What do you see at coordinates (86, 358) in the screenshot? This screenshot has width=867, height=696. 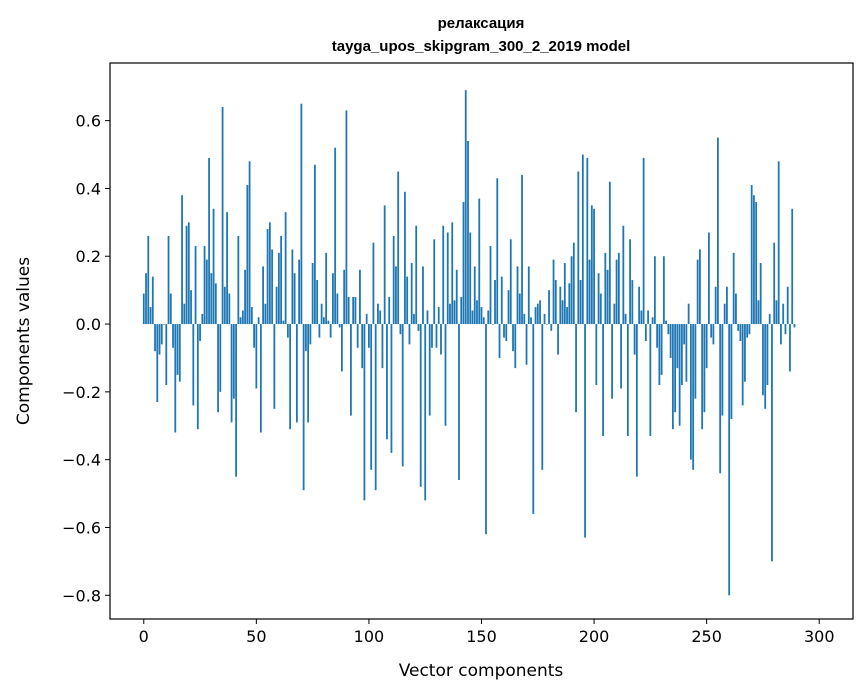 I see `y-axis-ticks: −0.8 −0.6 −0.4 −0.2 0.0 0.2 0.4 0.6` at bounding box center [86, 358].